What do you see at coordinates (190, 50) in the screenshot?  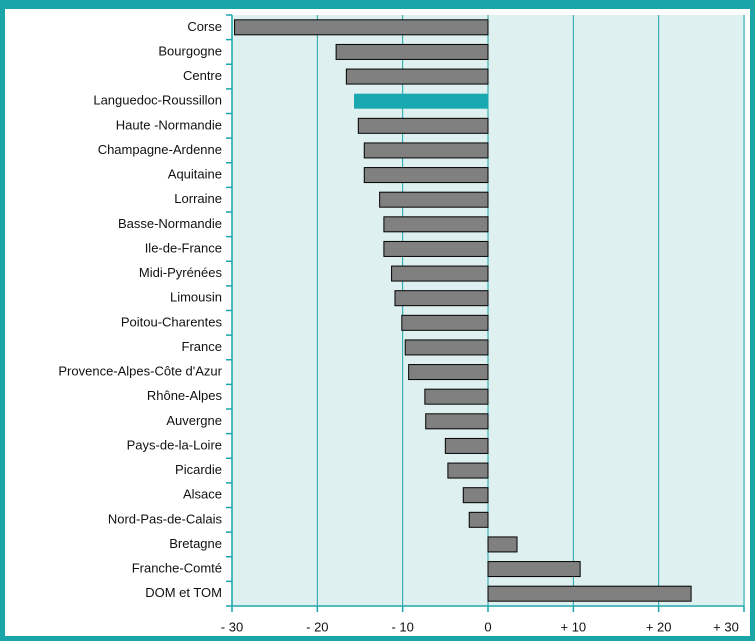 I see `y-tick-label: Bourgogne` at bounding box center [190, 50].